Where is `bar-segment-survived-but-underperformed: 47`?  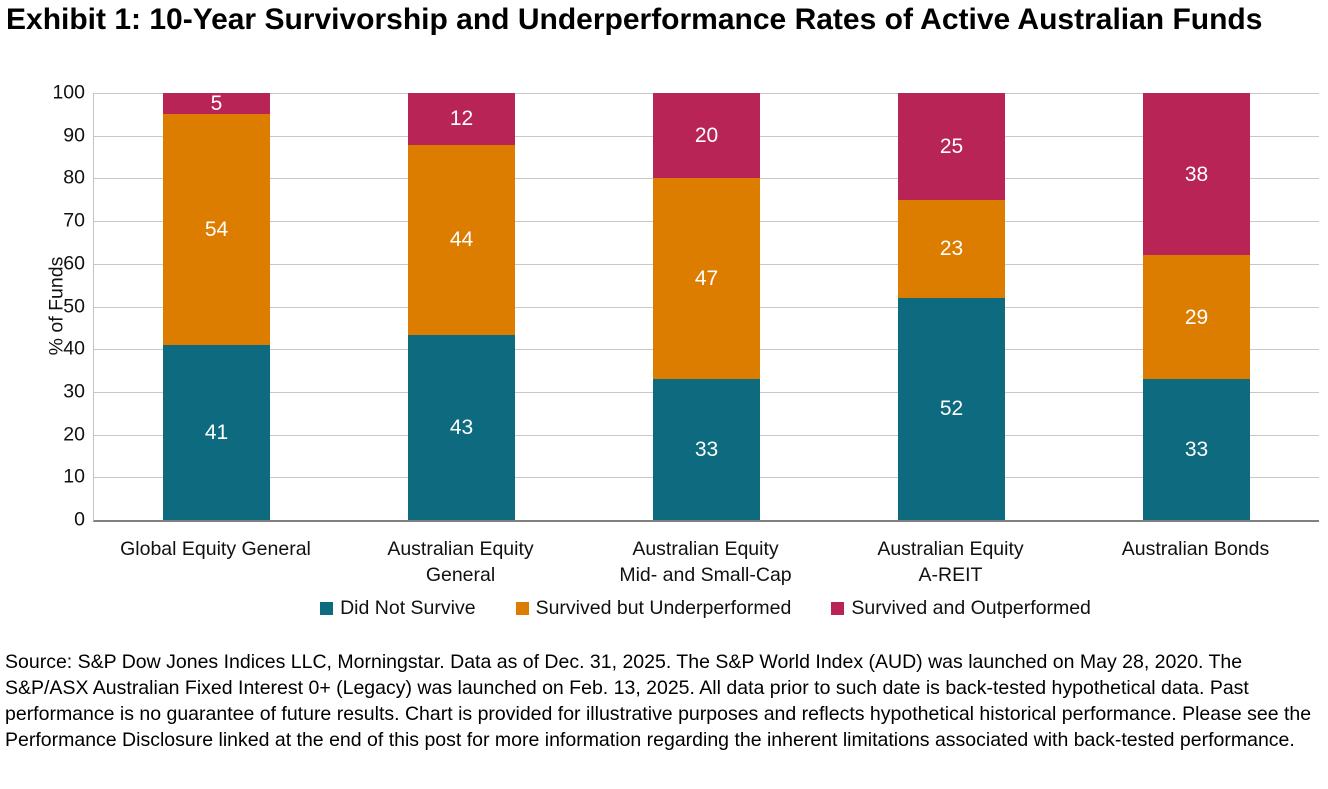
bar-segment-survived-but-underperformed: 47 is located at coordinates (706, 279).